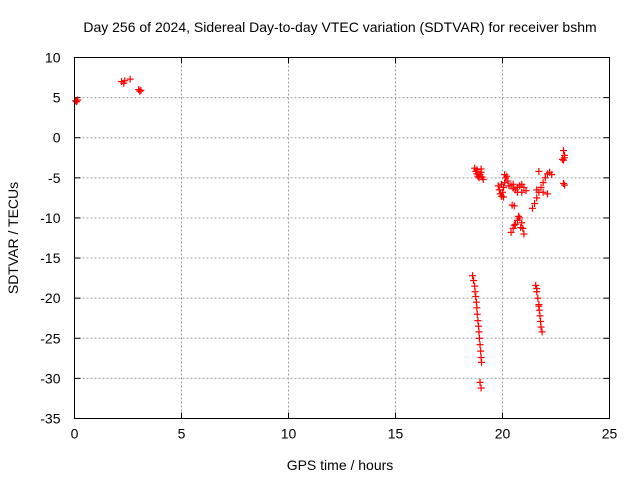  What do you see at coordinates (54, 178) in the screenshot?
I see `y-tick-label: -5` at bounding box center [54, 178].